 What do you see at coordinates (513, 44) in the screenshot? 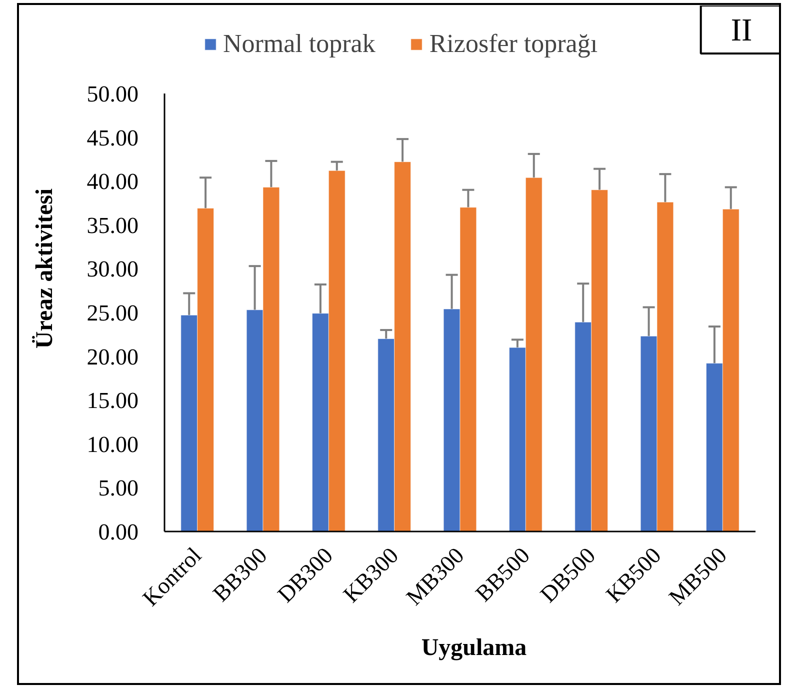
I see `legend-label: Rizosfer toprağı` at bounding box center [513, 44].